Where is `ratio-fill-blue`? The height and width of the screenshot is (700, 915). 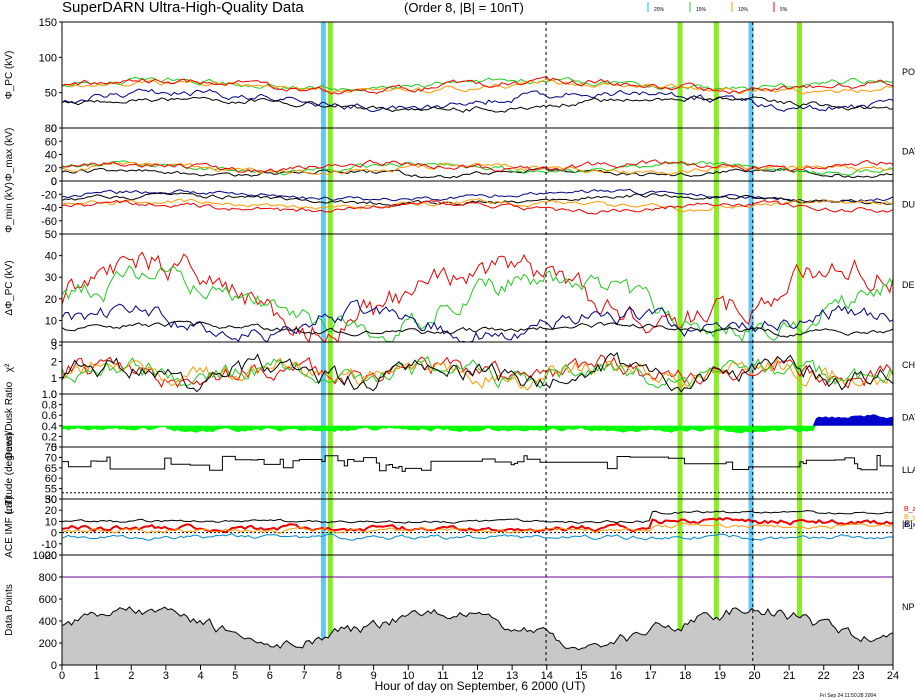
ratio-fill-blue is located at coordinates (477, 420).